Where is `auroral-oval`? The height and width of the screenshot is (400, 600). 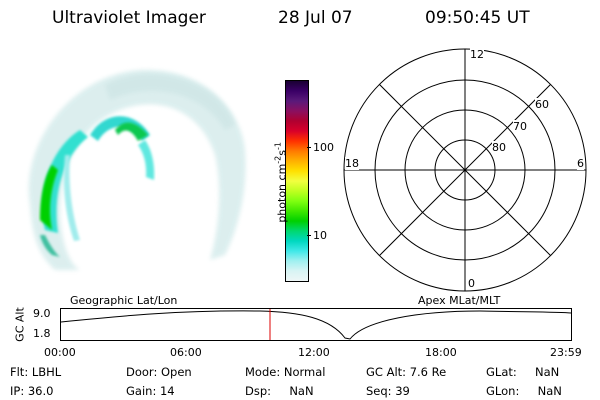
auroral-oval is located at coordinates (97, 186).